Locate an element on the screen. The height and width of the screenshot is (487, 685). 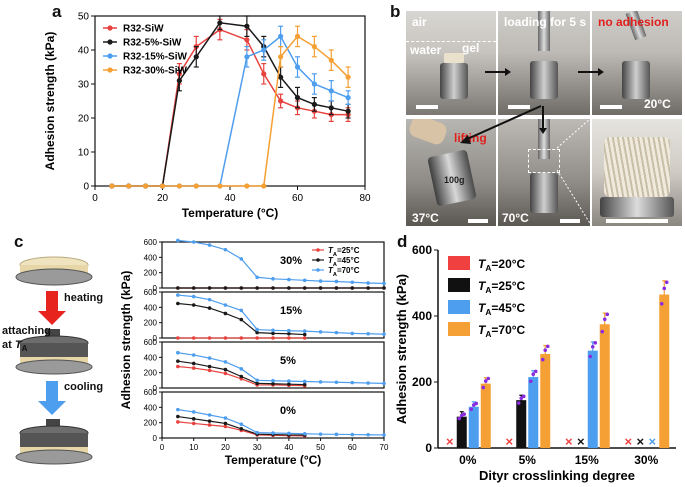
x-tick-label: 60 is located at coordinates (298, 198).